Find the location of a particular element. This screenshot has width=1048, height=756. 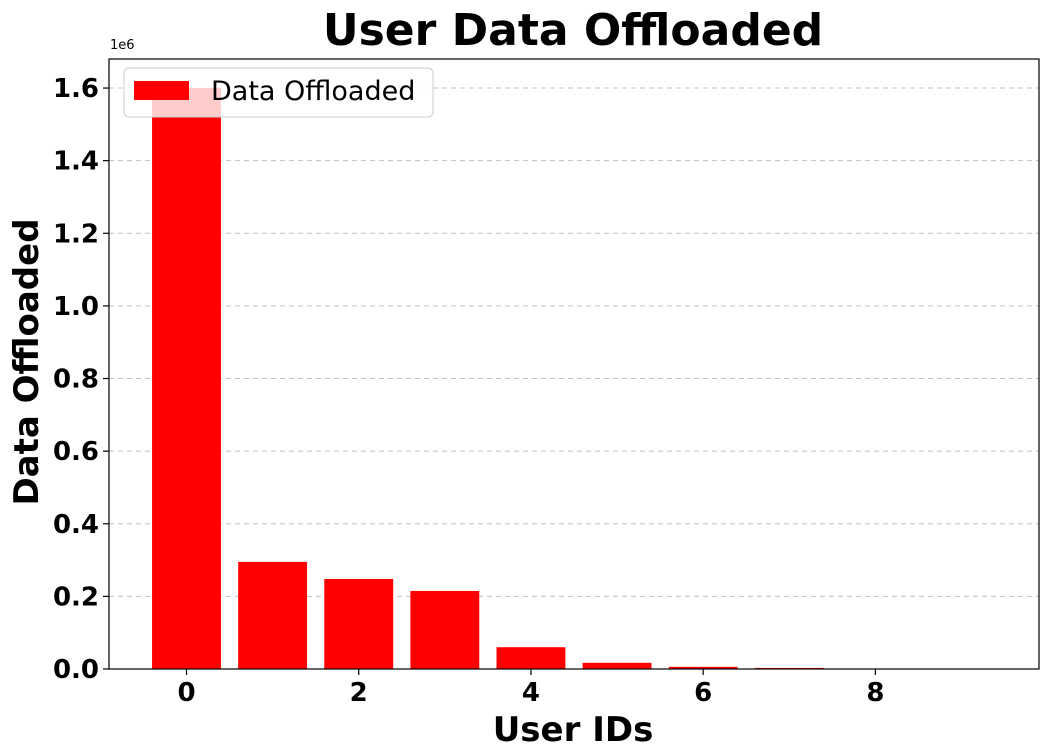

legend-box is located at coordinates (278, 92).